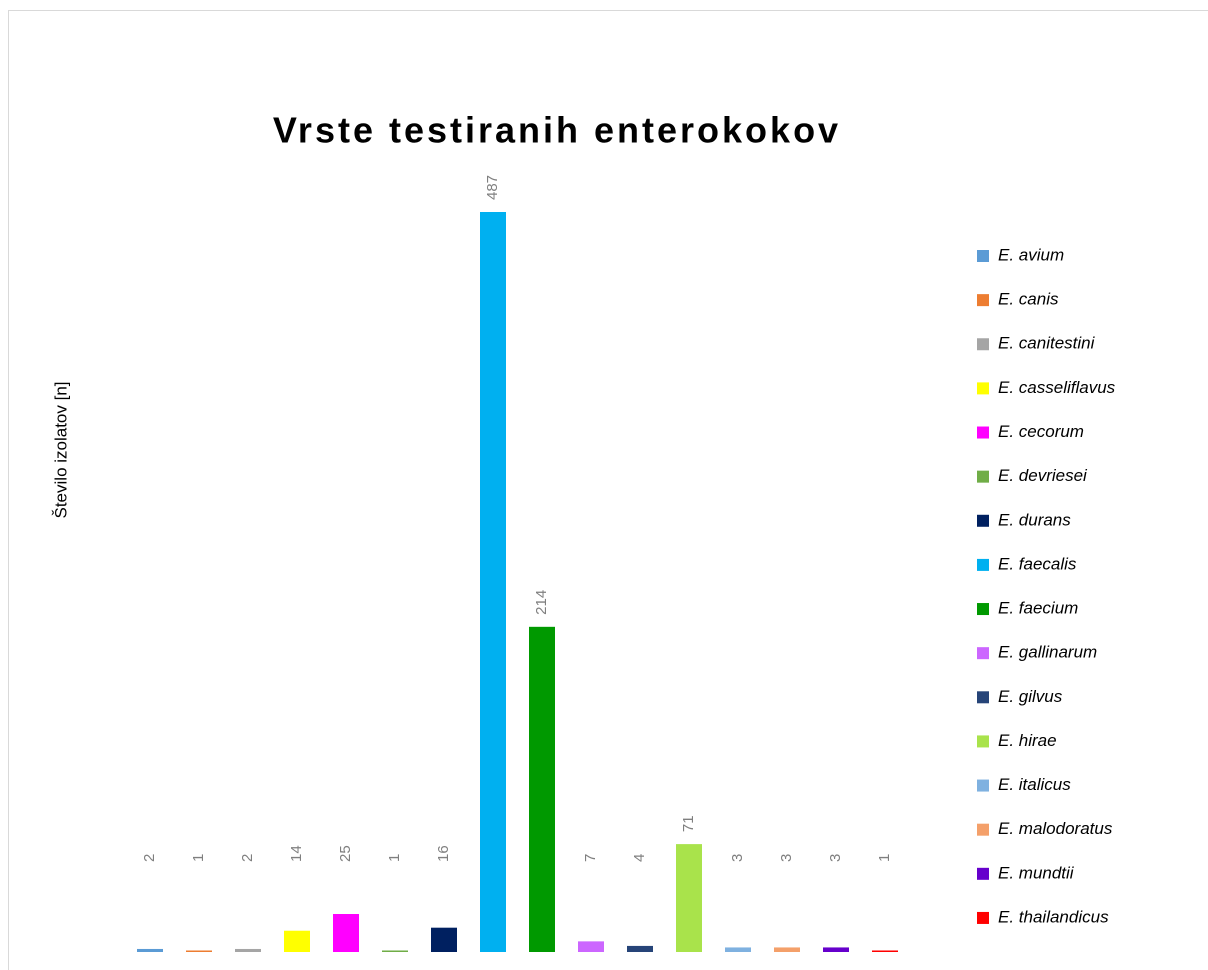 This screenshot has width=1208, height=970. I want to click on legend-label: E. devriesei, so click(1043, 475).